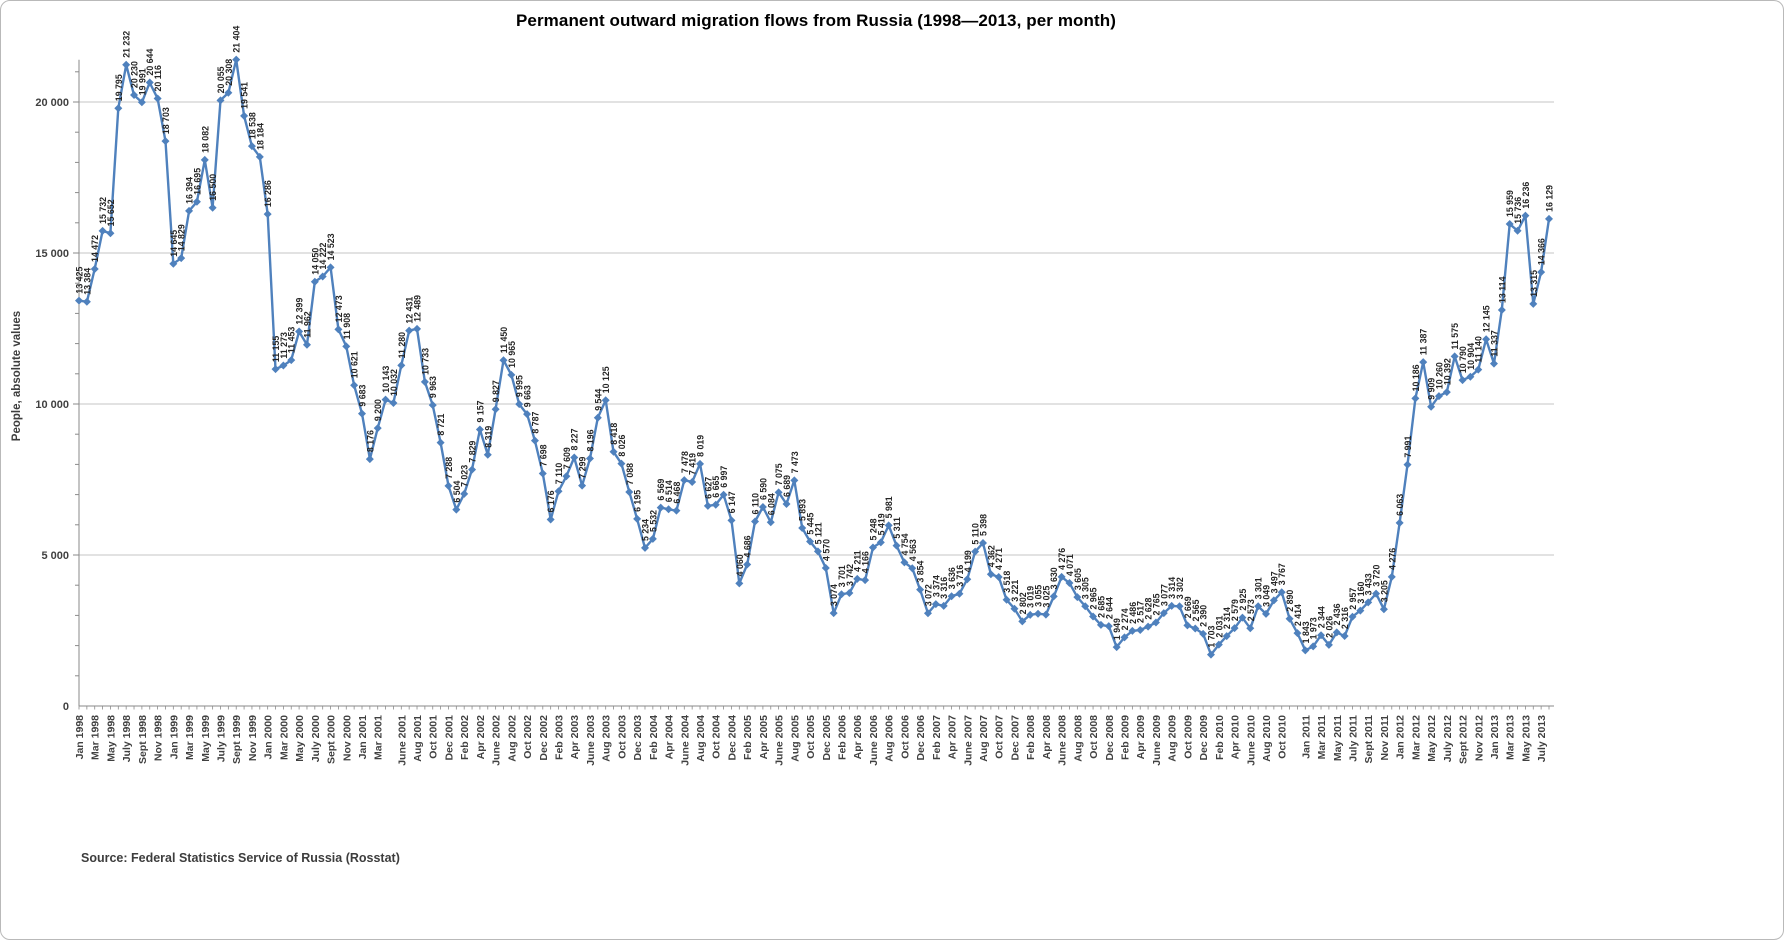  I want to click on svg-text: Dec 2008, so click(1110, 738).